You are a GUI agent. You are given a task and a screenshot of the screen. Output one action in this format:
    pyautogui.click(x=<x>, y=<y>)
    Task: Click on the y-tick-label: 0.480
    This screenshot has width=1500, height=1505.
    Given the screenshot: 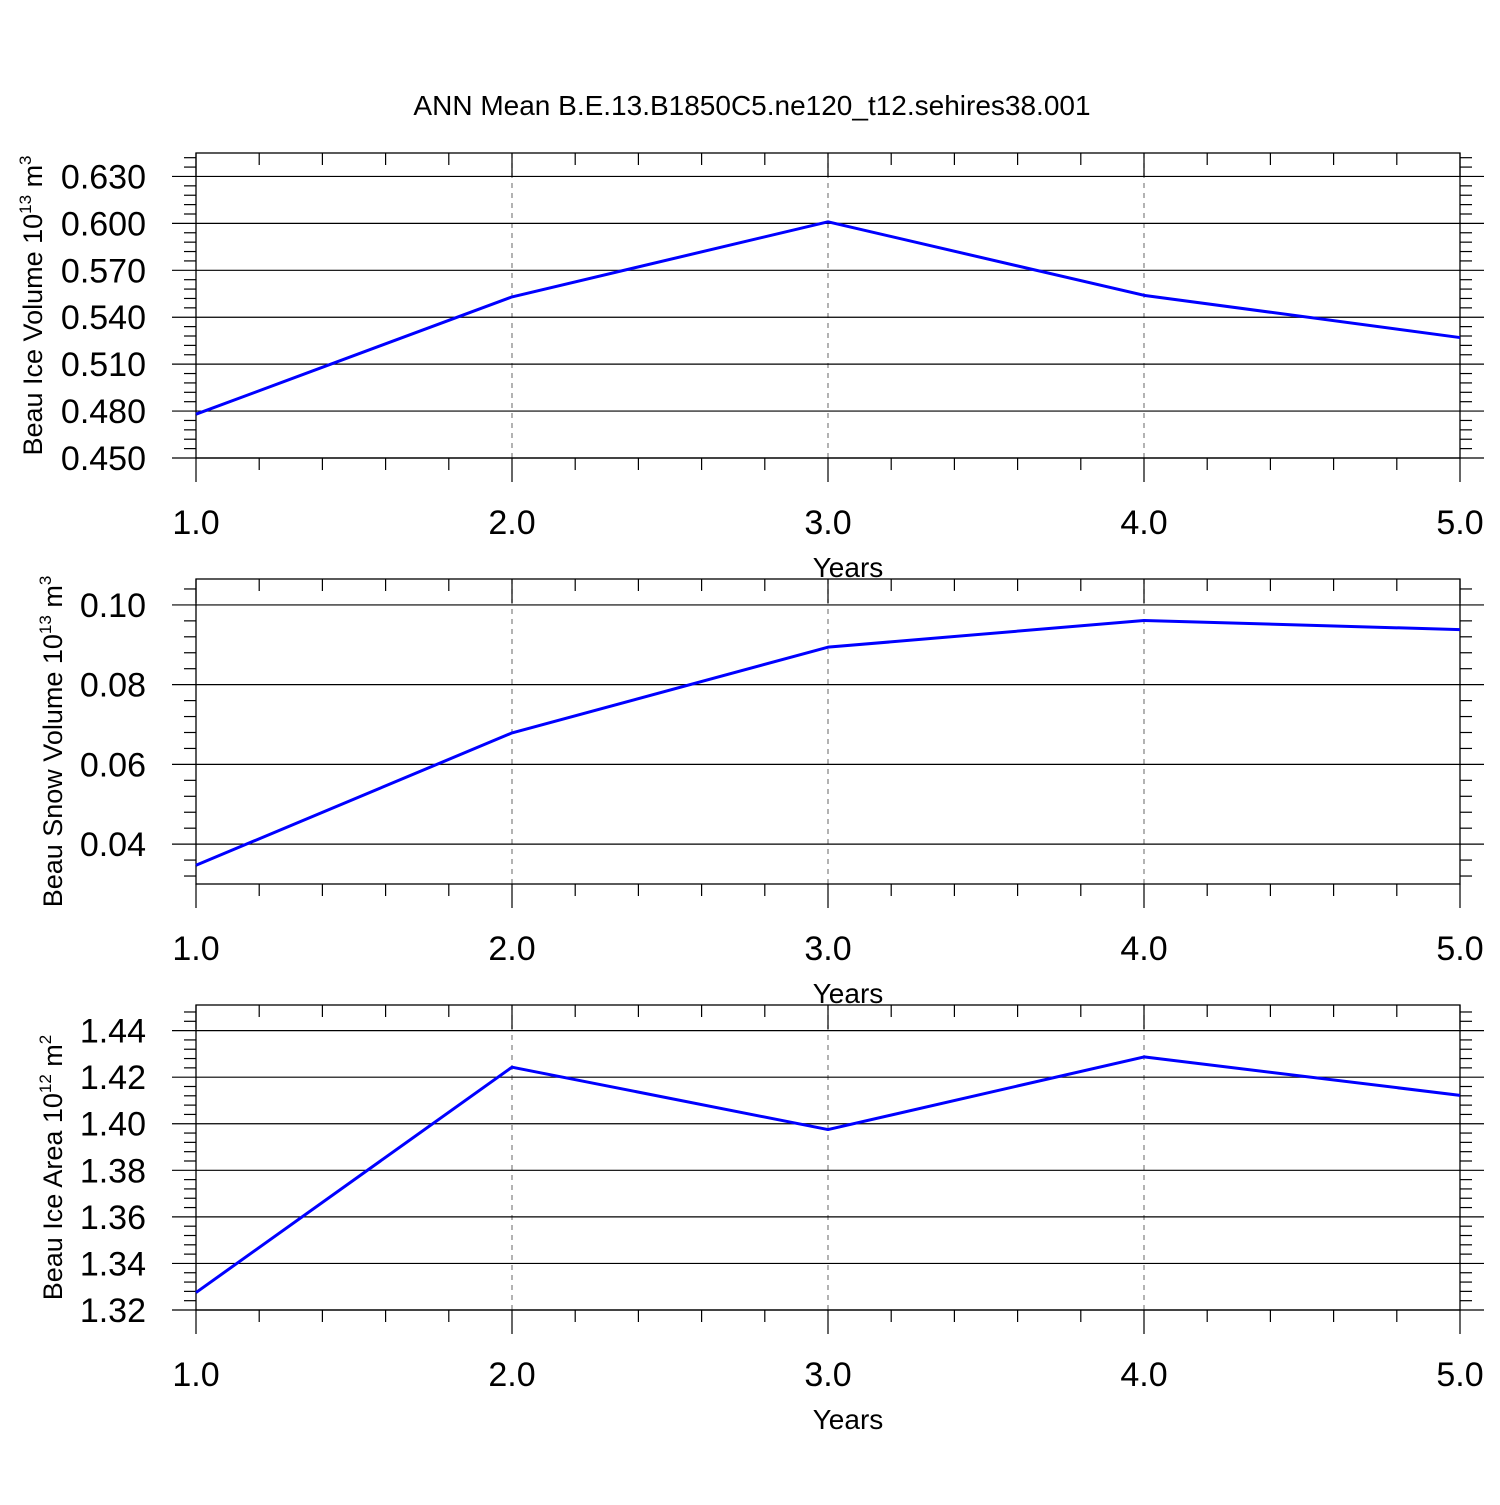 What is the action you would take?
    pyautogui.click(x=103, y=412)
    